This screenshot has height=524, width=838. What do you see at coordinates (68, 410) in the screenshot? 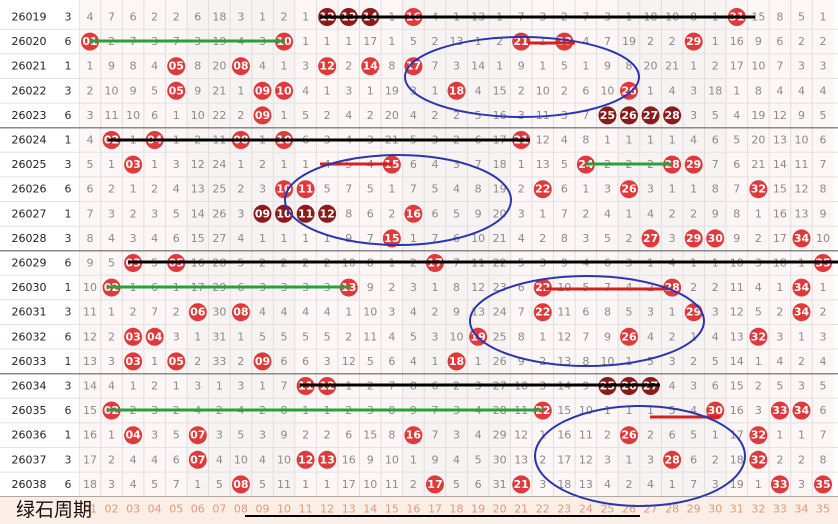
I see `draw-count: 6` at bounding box center [68, 410].